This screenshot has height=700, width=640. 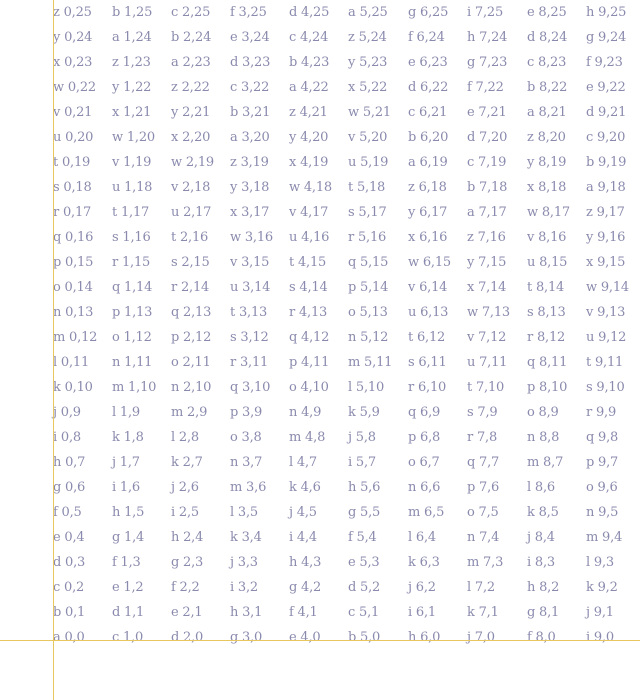 I want to click on grid-cell-label: h 4,3, so click(x=305, y=562).